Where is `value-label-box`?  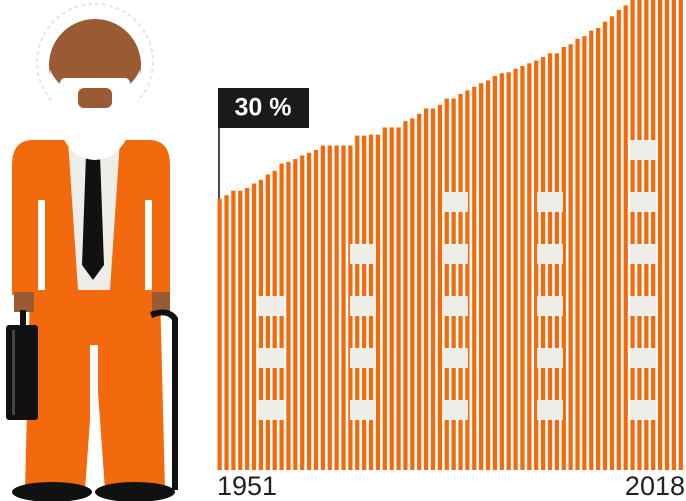 value-label-box is located at coordinates (263, 108).